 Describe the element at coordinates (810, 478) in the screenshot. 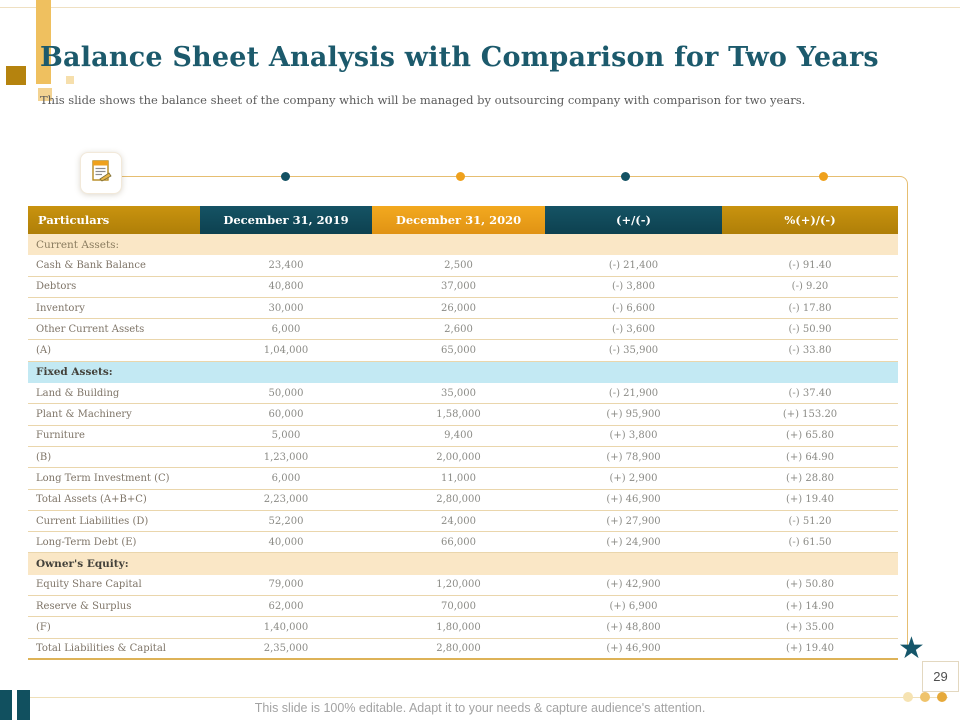

I see `row-value: (+) 28.80` at that location.